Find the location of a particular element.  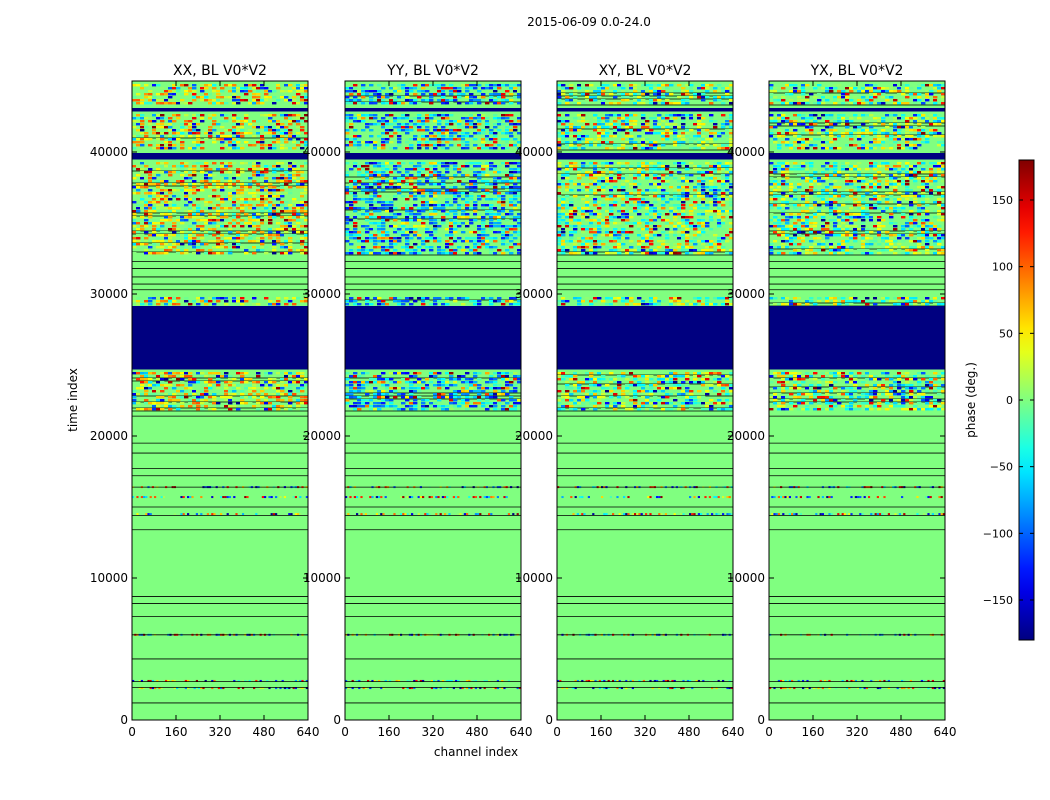

flagged-row is located at coordinates (433, 353).